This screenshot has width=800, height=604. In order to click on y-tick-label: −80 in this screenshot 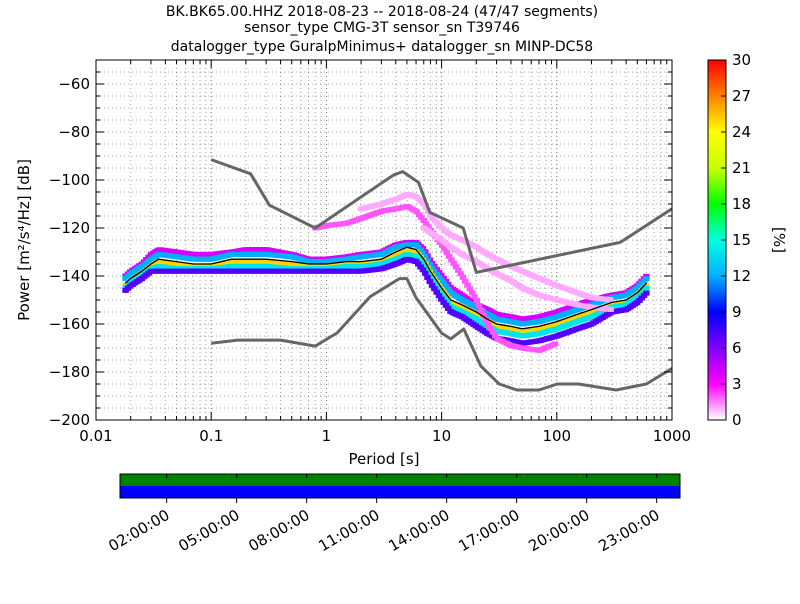, I will do `click(74, 132)`.